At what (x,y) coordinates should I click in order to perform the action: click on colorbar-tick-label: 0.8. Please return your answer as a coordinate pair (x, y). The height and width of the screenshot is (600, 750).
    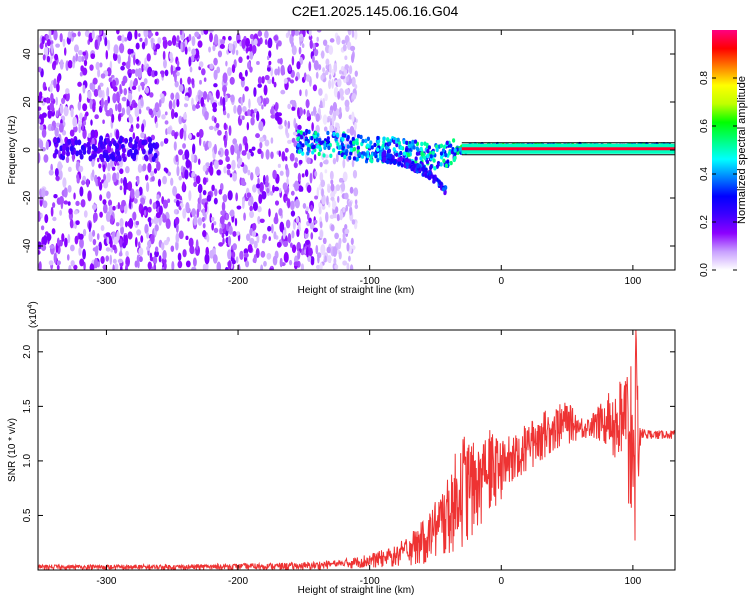
    Looking at the image, I should click on (704, 78).